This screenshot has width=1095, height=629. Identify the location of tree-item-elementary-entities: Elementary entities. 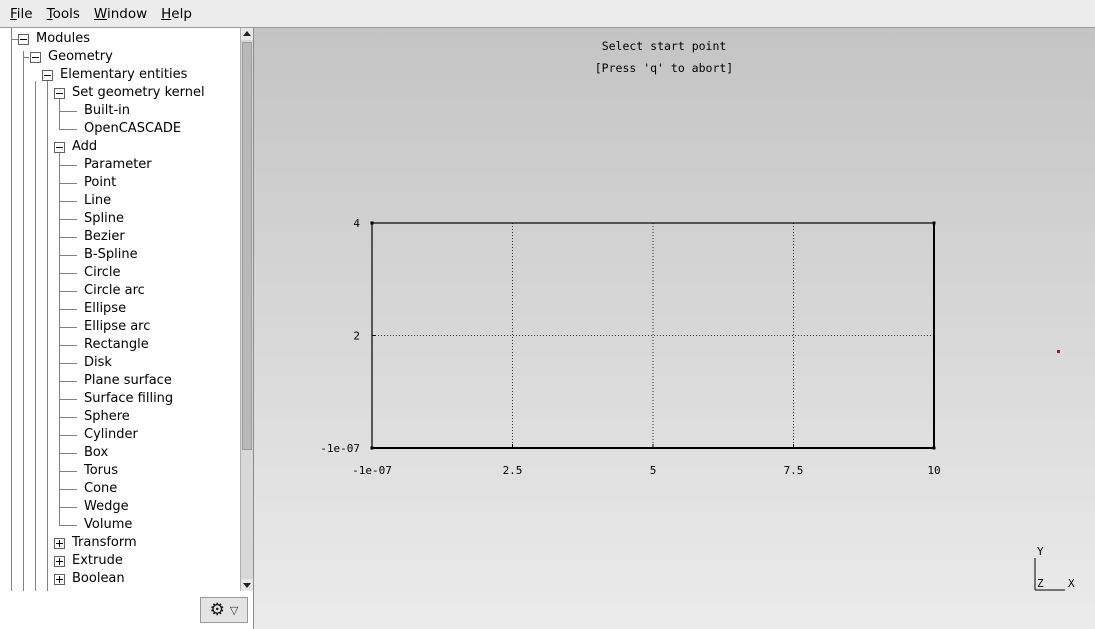
(124, 74).